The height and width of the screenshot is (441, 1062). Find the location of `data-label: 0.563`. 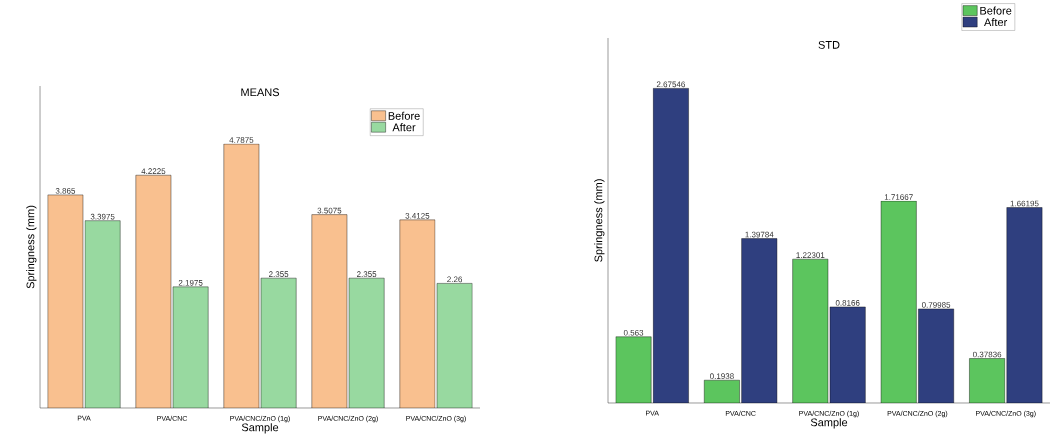

data-label: 0.563 is located at coordinates (633, 332).